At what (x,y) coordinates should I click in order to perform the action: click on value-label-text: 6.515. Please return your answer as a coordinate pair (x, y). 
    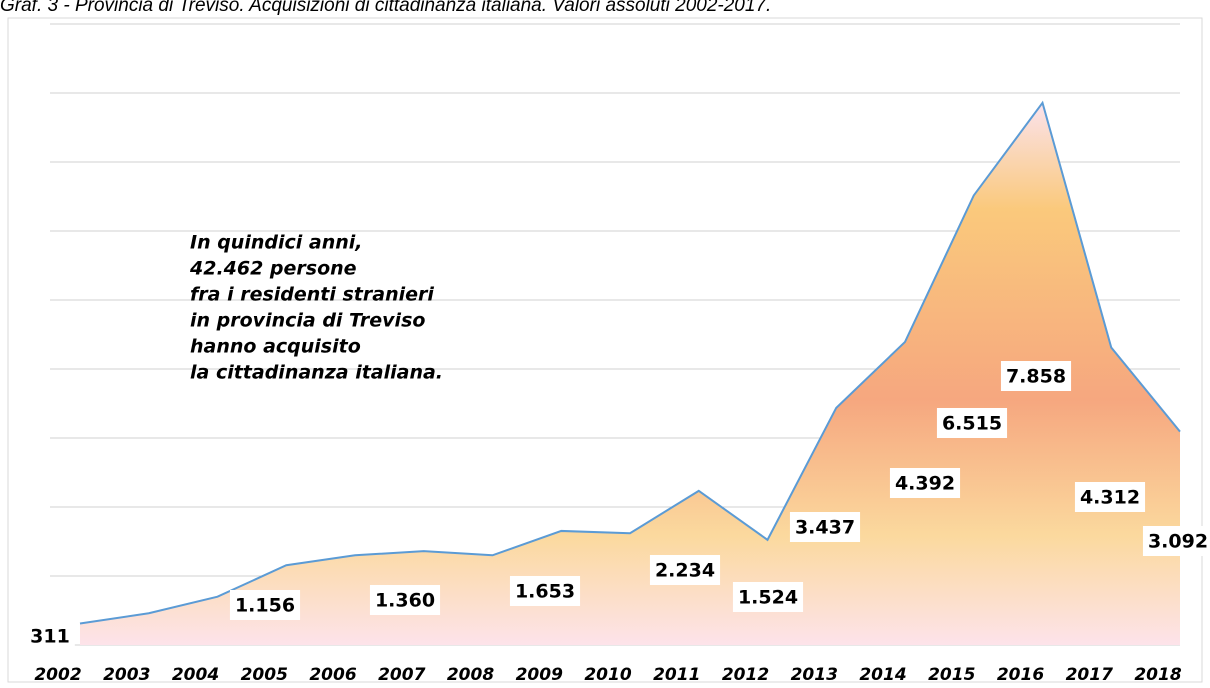
    Looking at the image, I should click on (972, 424).